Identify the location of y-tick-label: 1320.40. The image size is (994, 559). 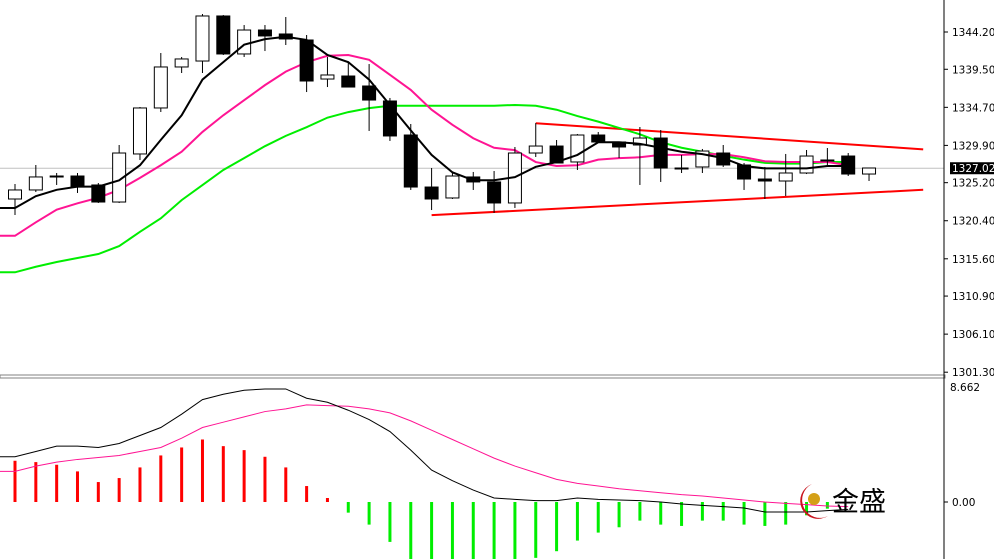
(973, 222).